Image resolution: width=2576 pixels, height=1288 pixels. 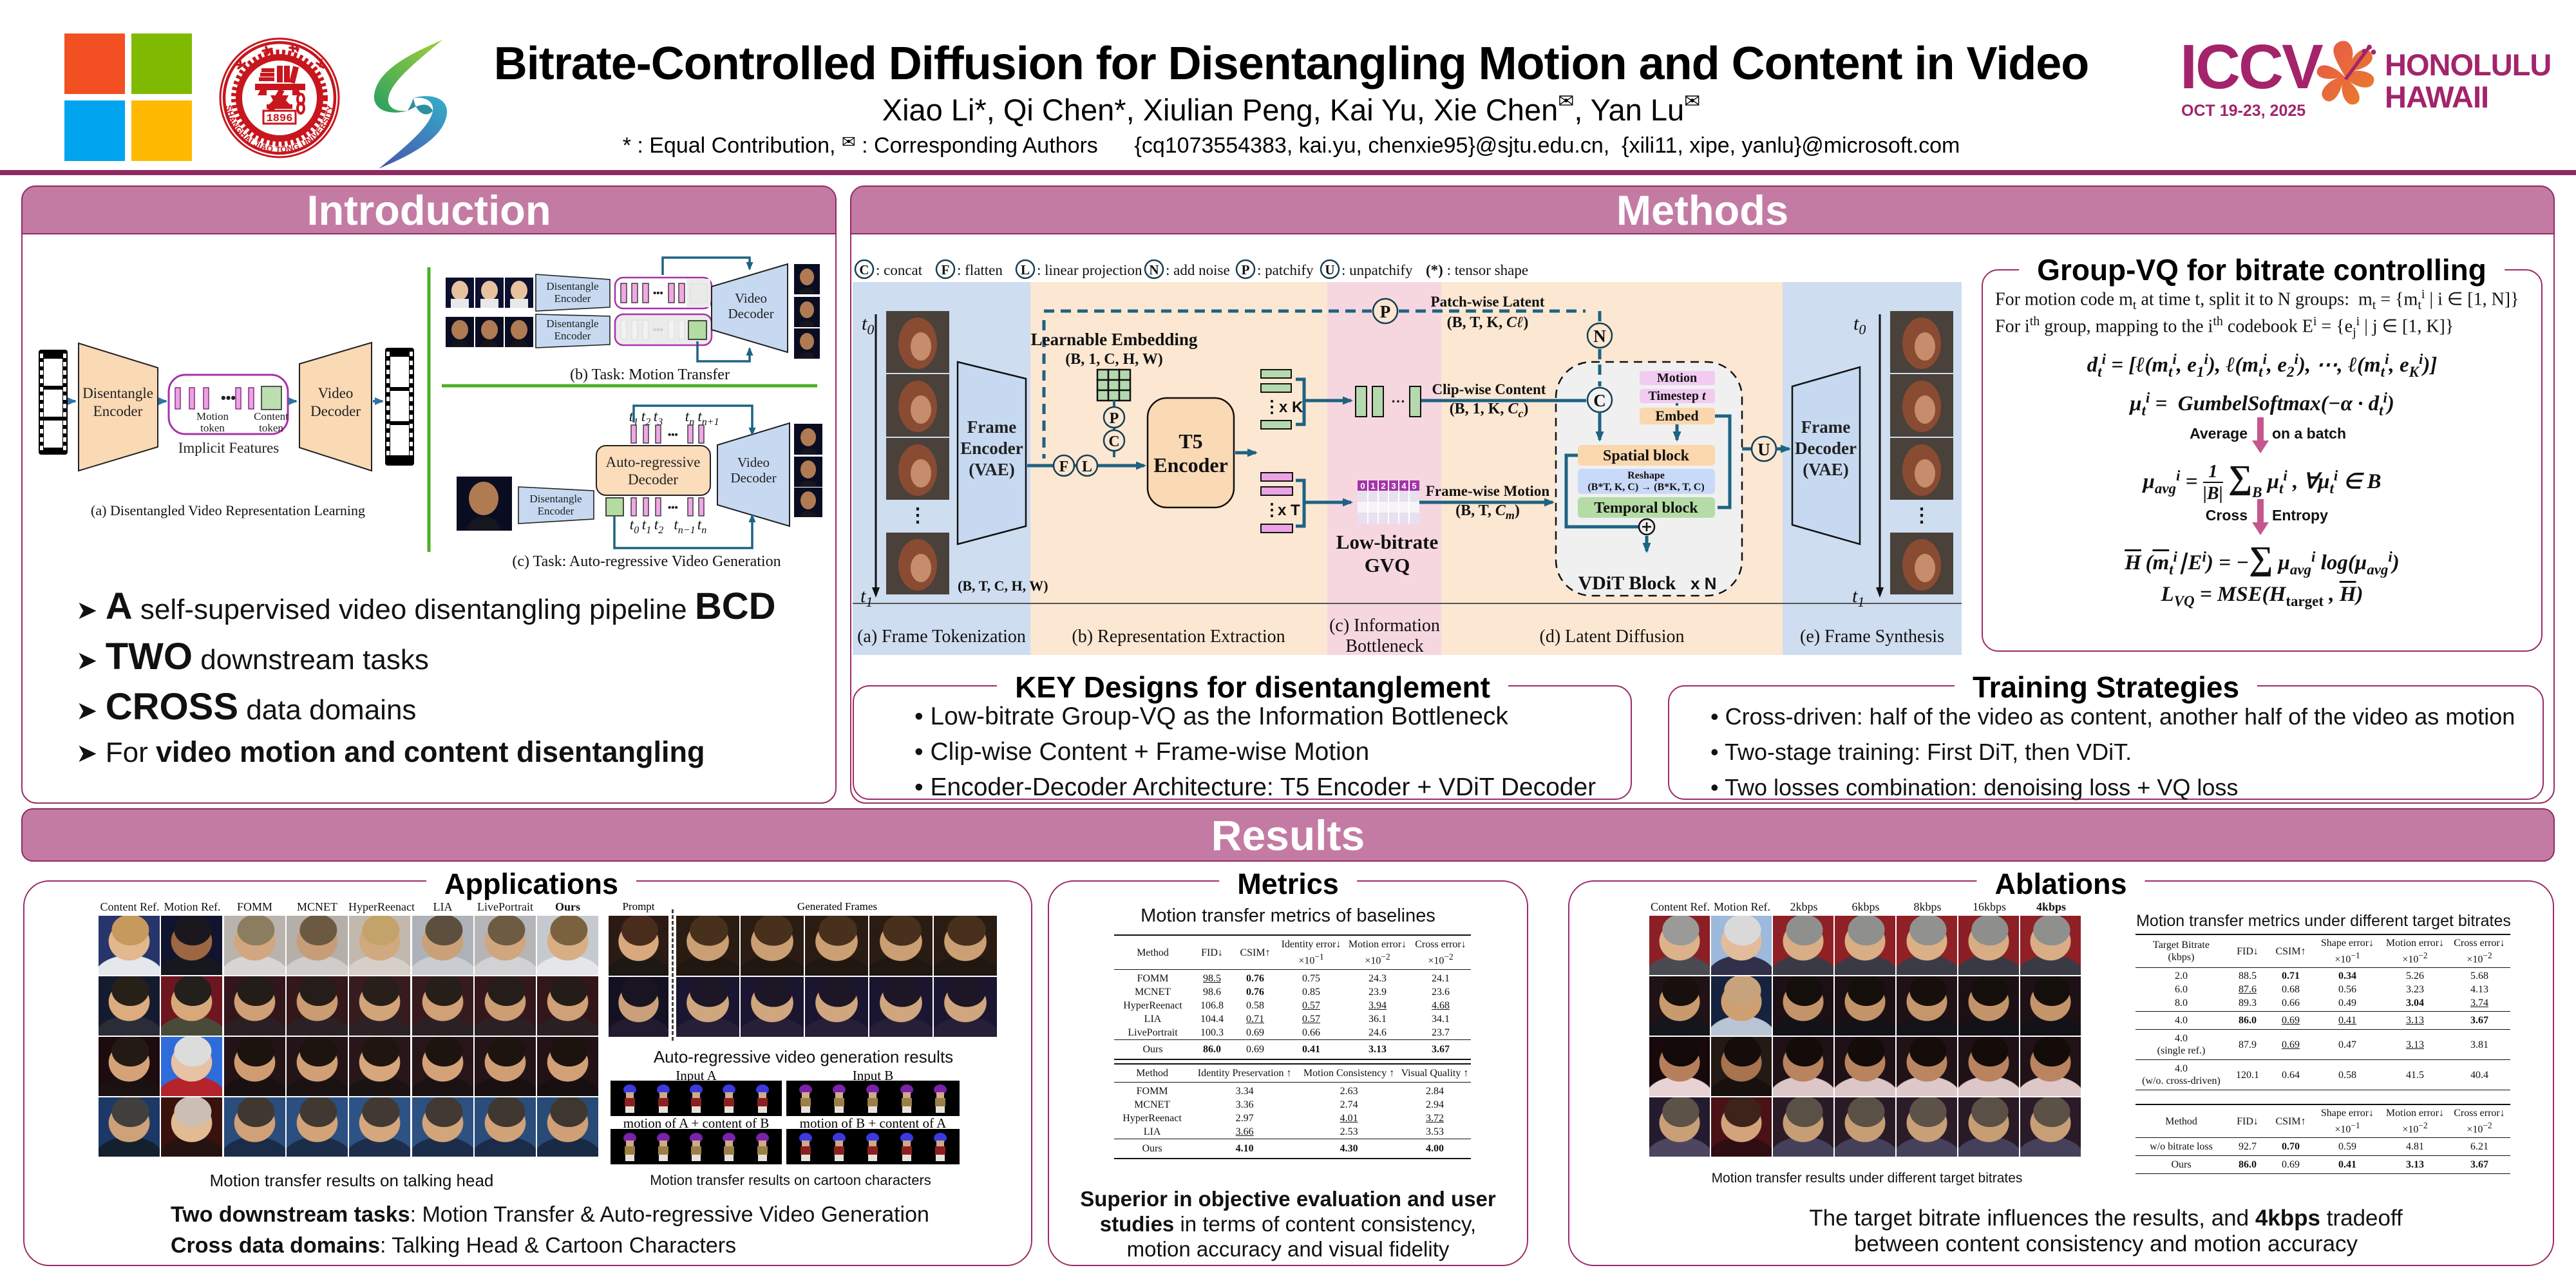 I want to click on svg-text:: concat: : concat, so click(x=900, y=270).